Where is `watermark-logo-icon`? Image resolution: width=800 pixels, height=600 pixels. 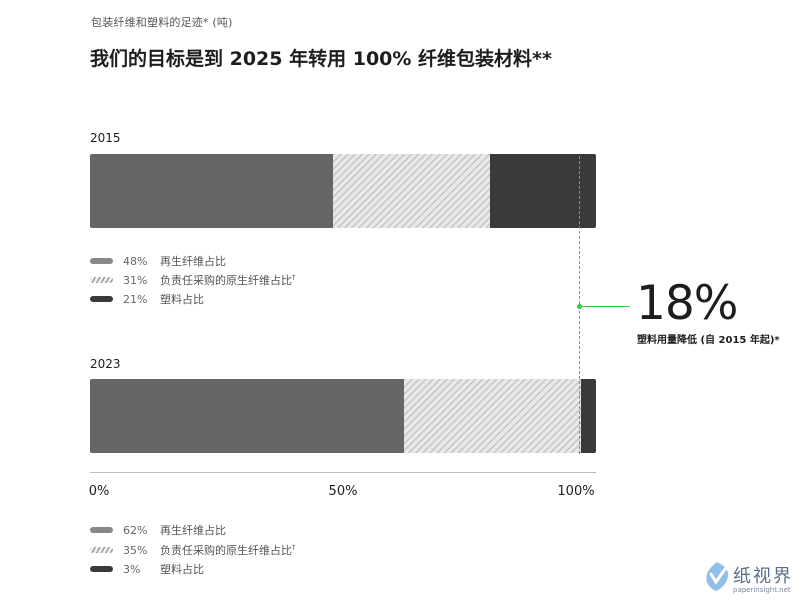
watermark-logo-icon is located at coordinates (717, 576).